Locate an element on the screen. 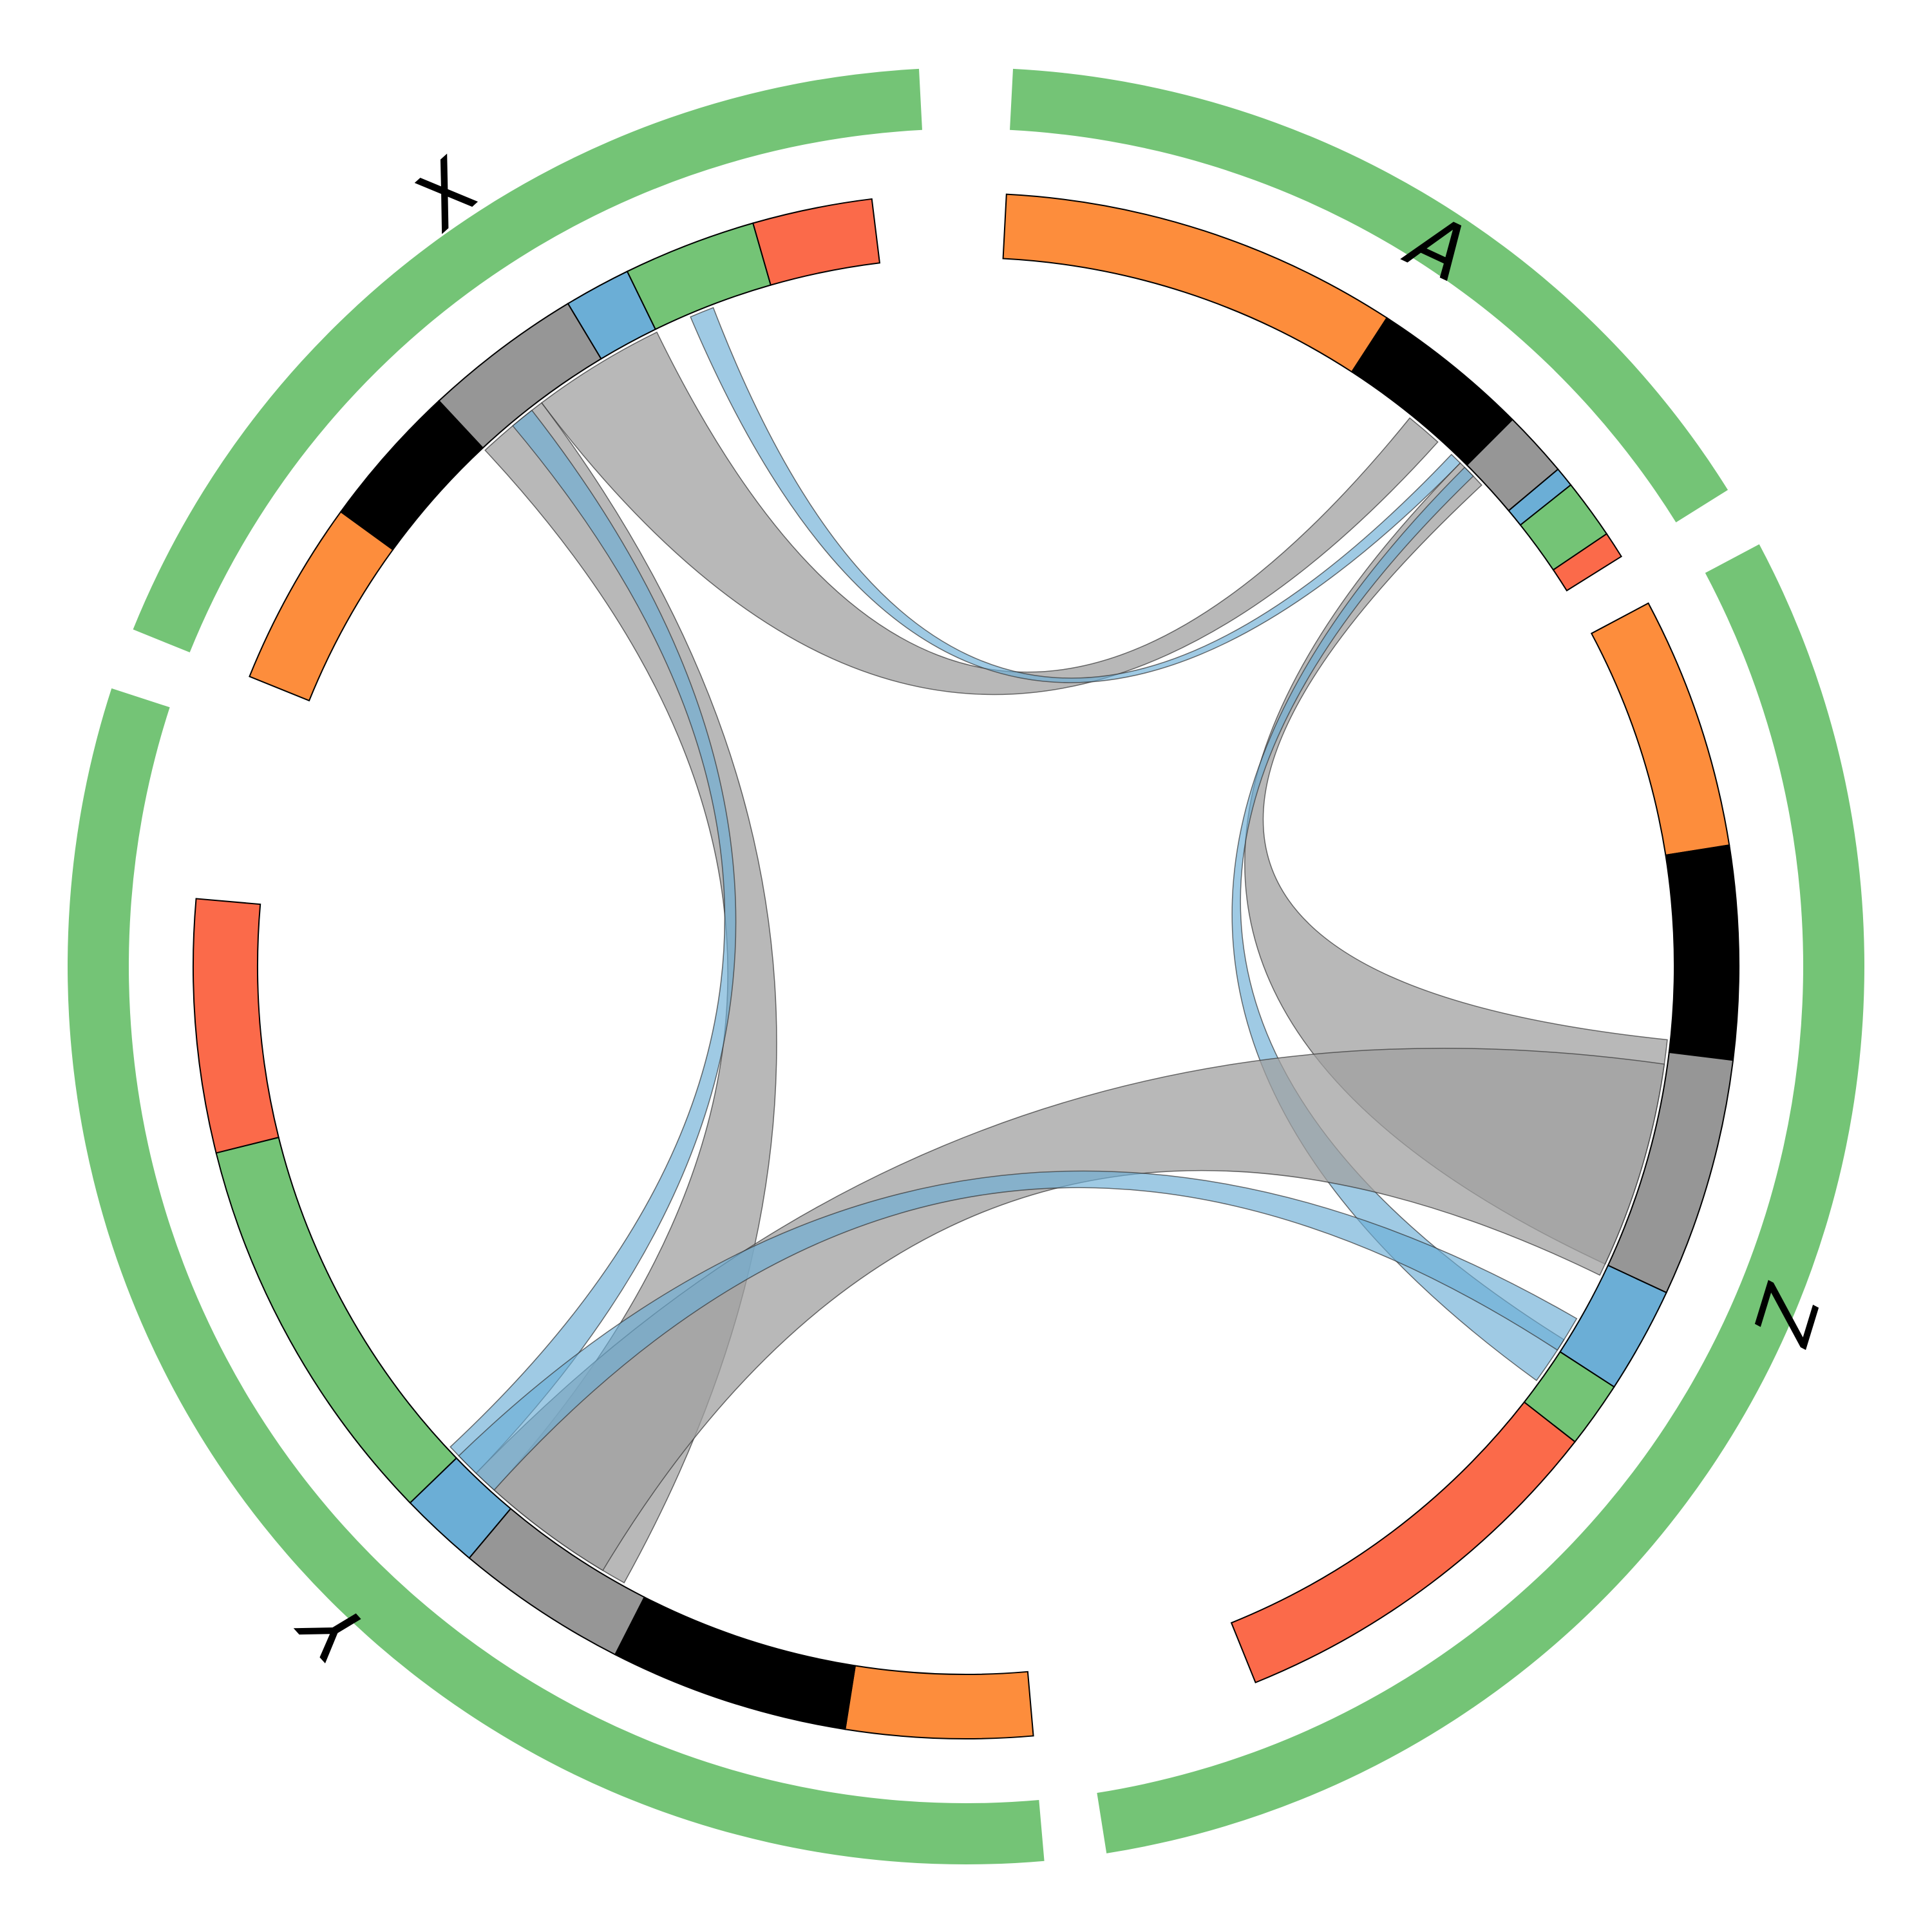 Image resolution: width=1932 pixels, height=1932 pixels. segment-a-orange is located at coordinates (1195, 283).